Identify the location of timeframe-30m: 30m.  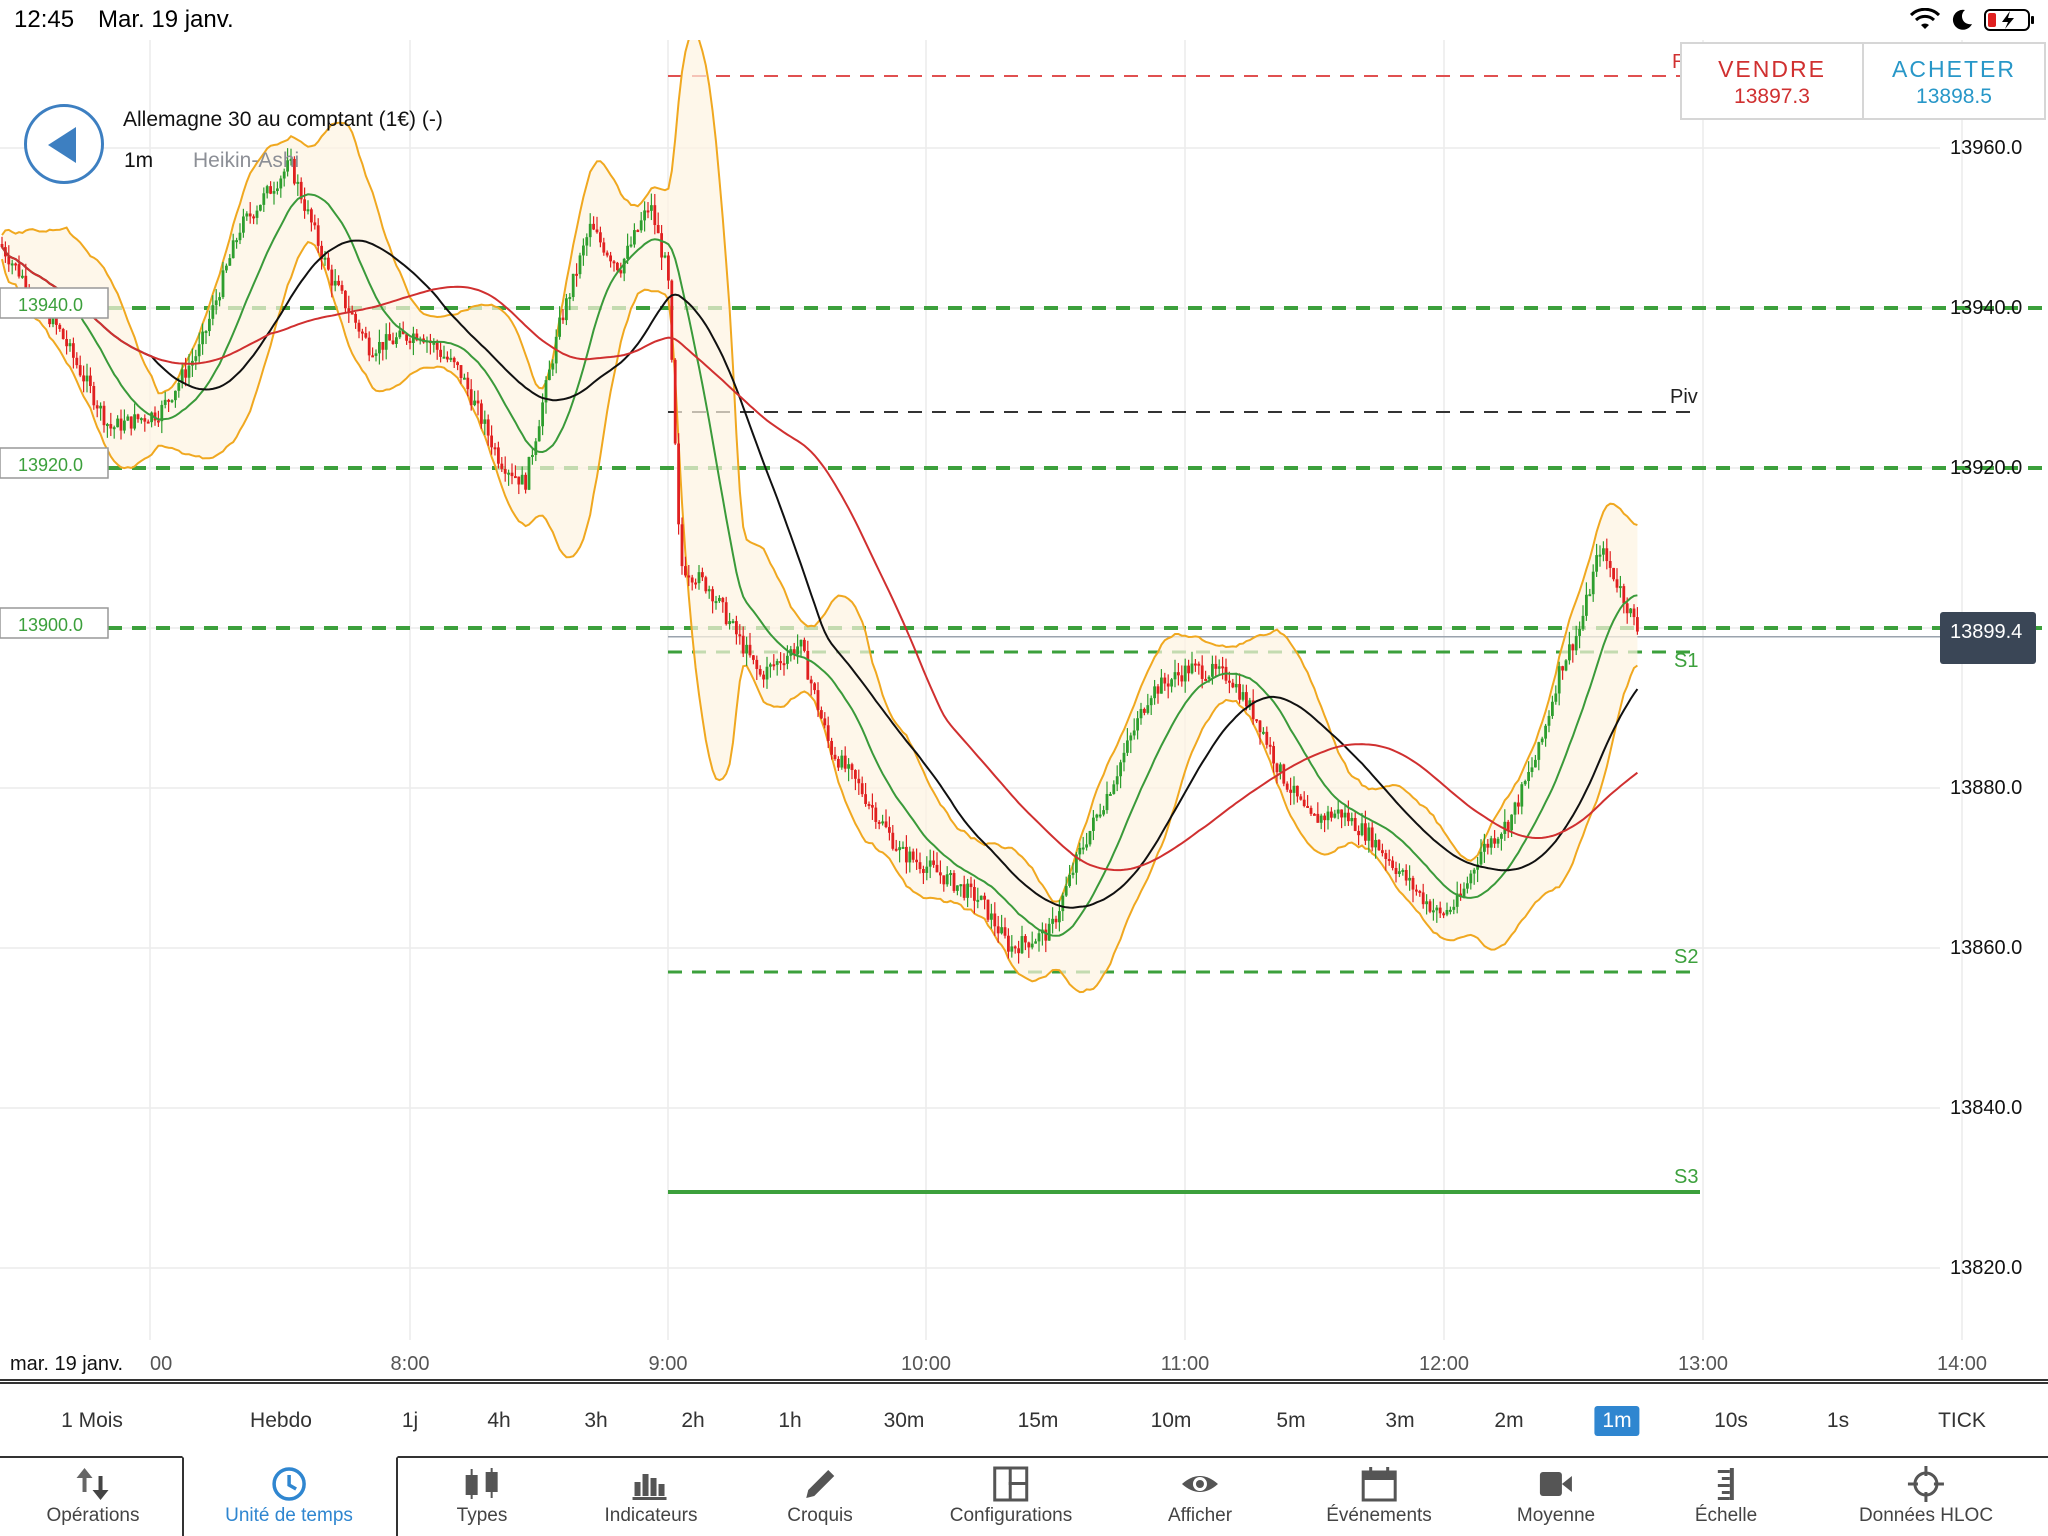
(904, 1420).